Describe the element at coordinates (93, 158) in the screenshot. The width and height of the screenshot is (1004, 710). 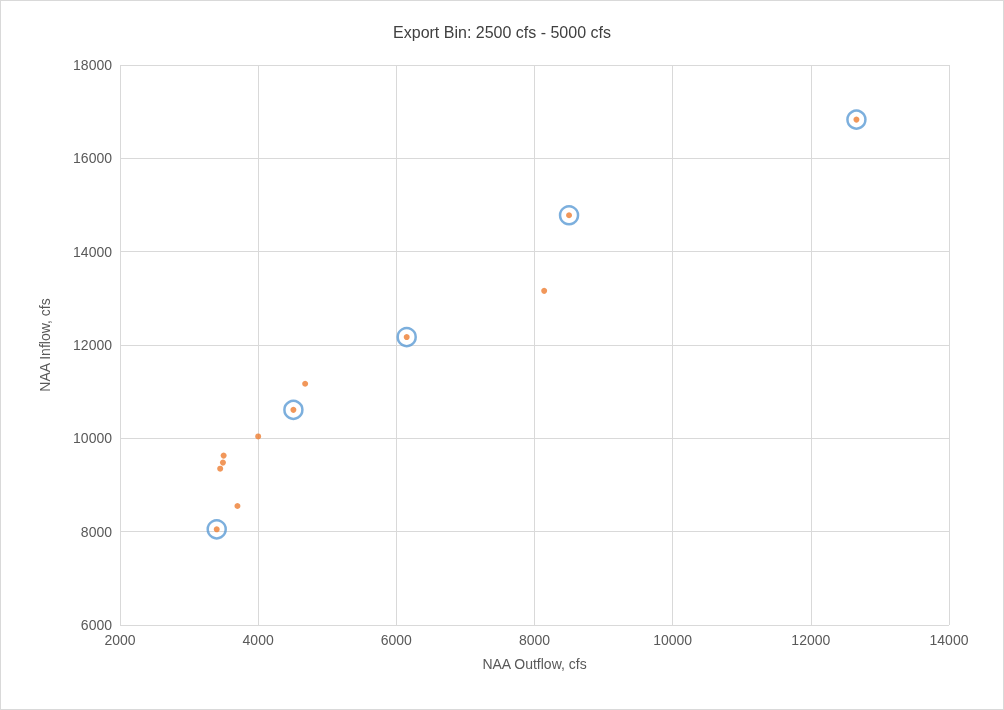
I see `y-tick-label: 16000` at that location.